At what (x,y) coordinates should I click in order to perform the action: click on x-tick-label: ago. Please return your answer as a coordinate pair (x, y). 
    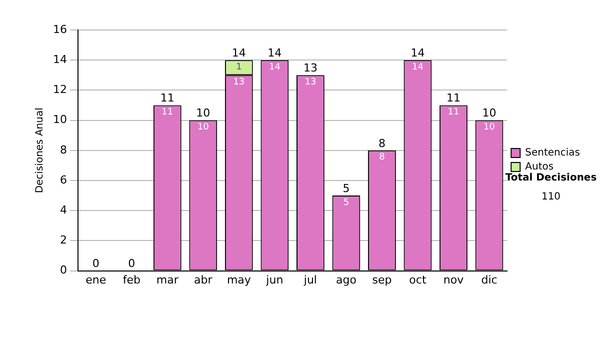
    Looking at the image, I should click on (346, 279).